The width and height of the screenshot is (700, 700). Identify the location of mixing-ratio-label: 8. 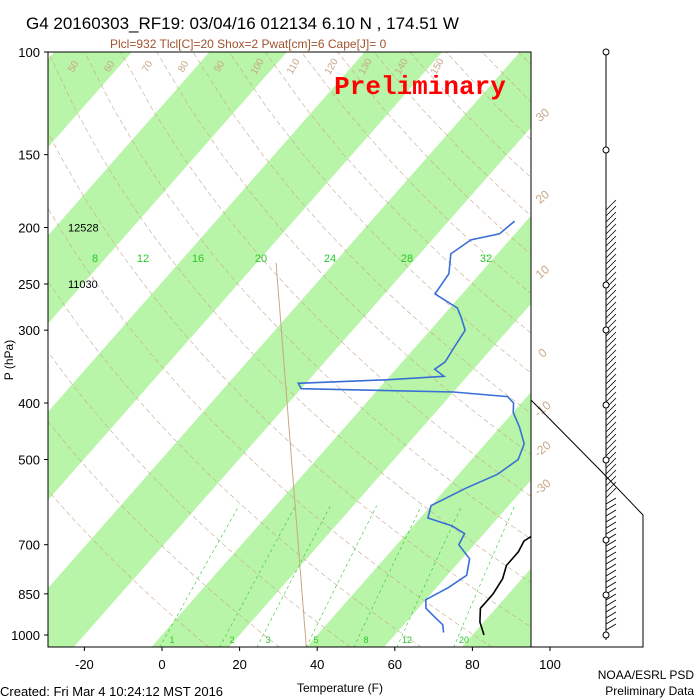
(95, 259).